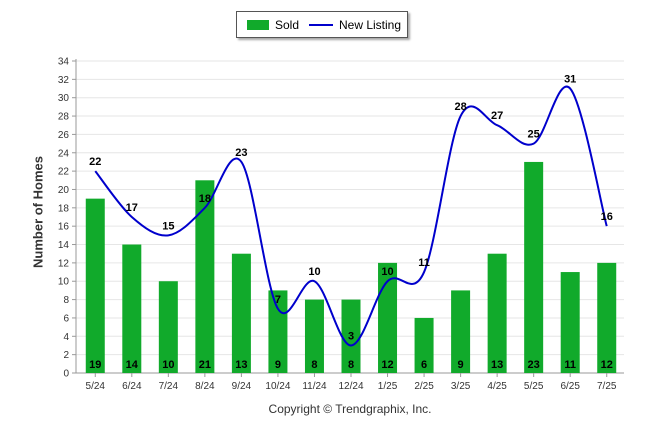 The height and width of the screenshot is (434, 646). What do you see at coordinates (38, 212) in the screenshot?
I see `y-axis-label: Number of Homes` at bounding box center [38, 212].